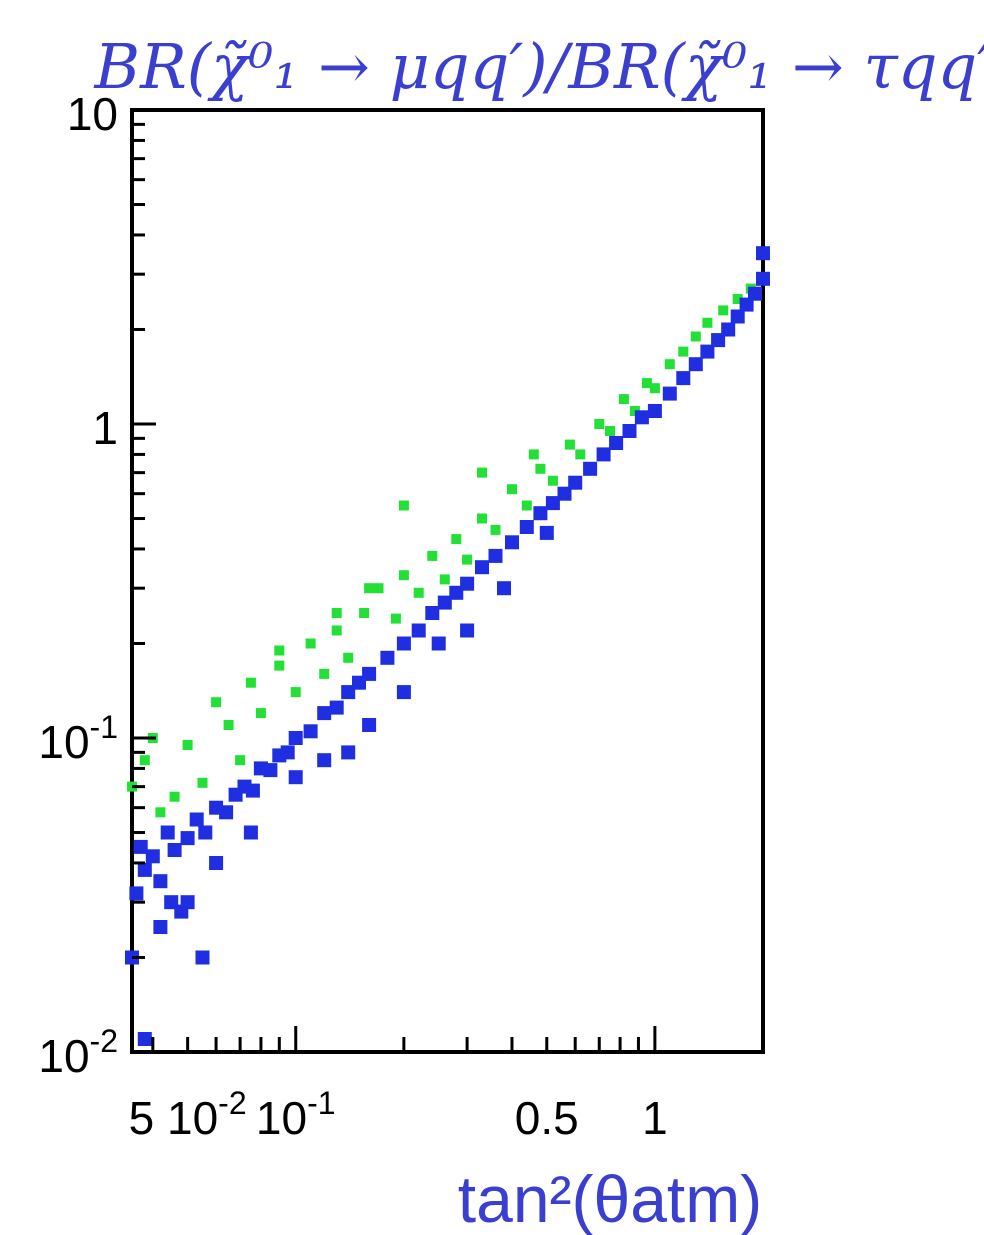  I want to click on x-tick-label: 5 10-2, so click(188, 1114).